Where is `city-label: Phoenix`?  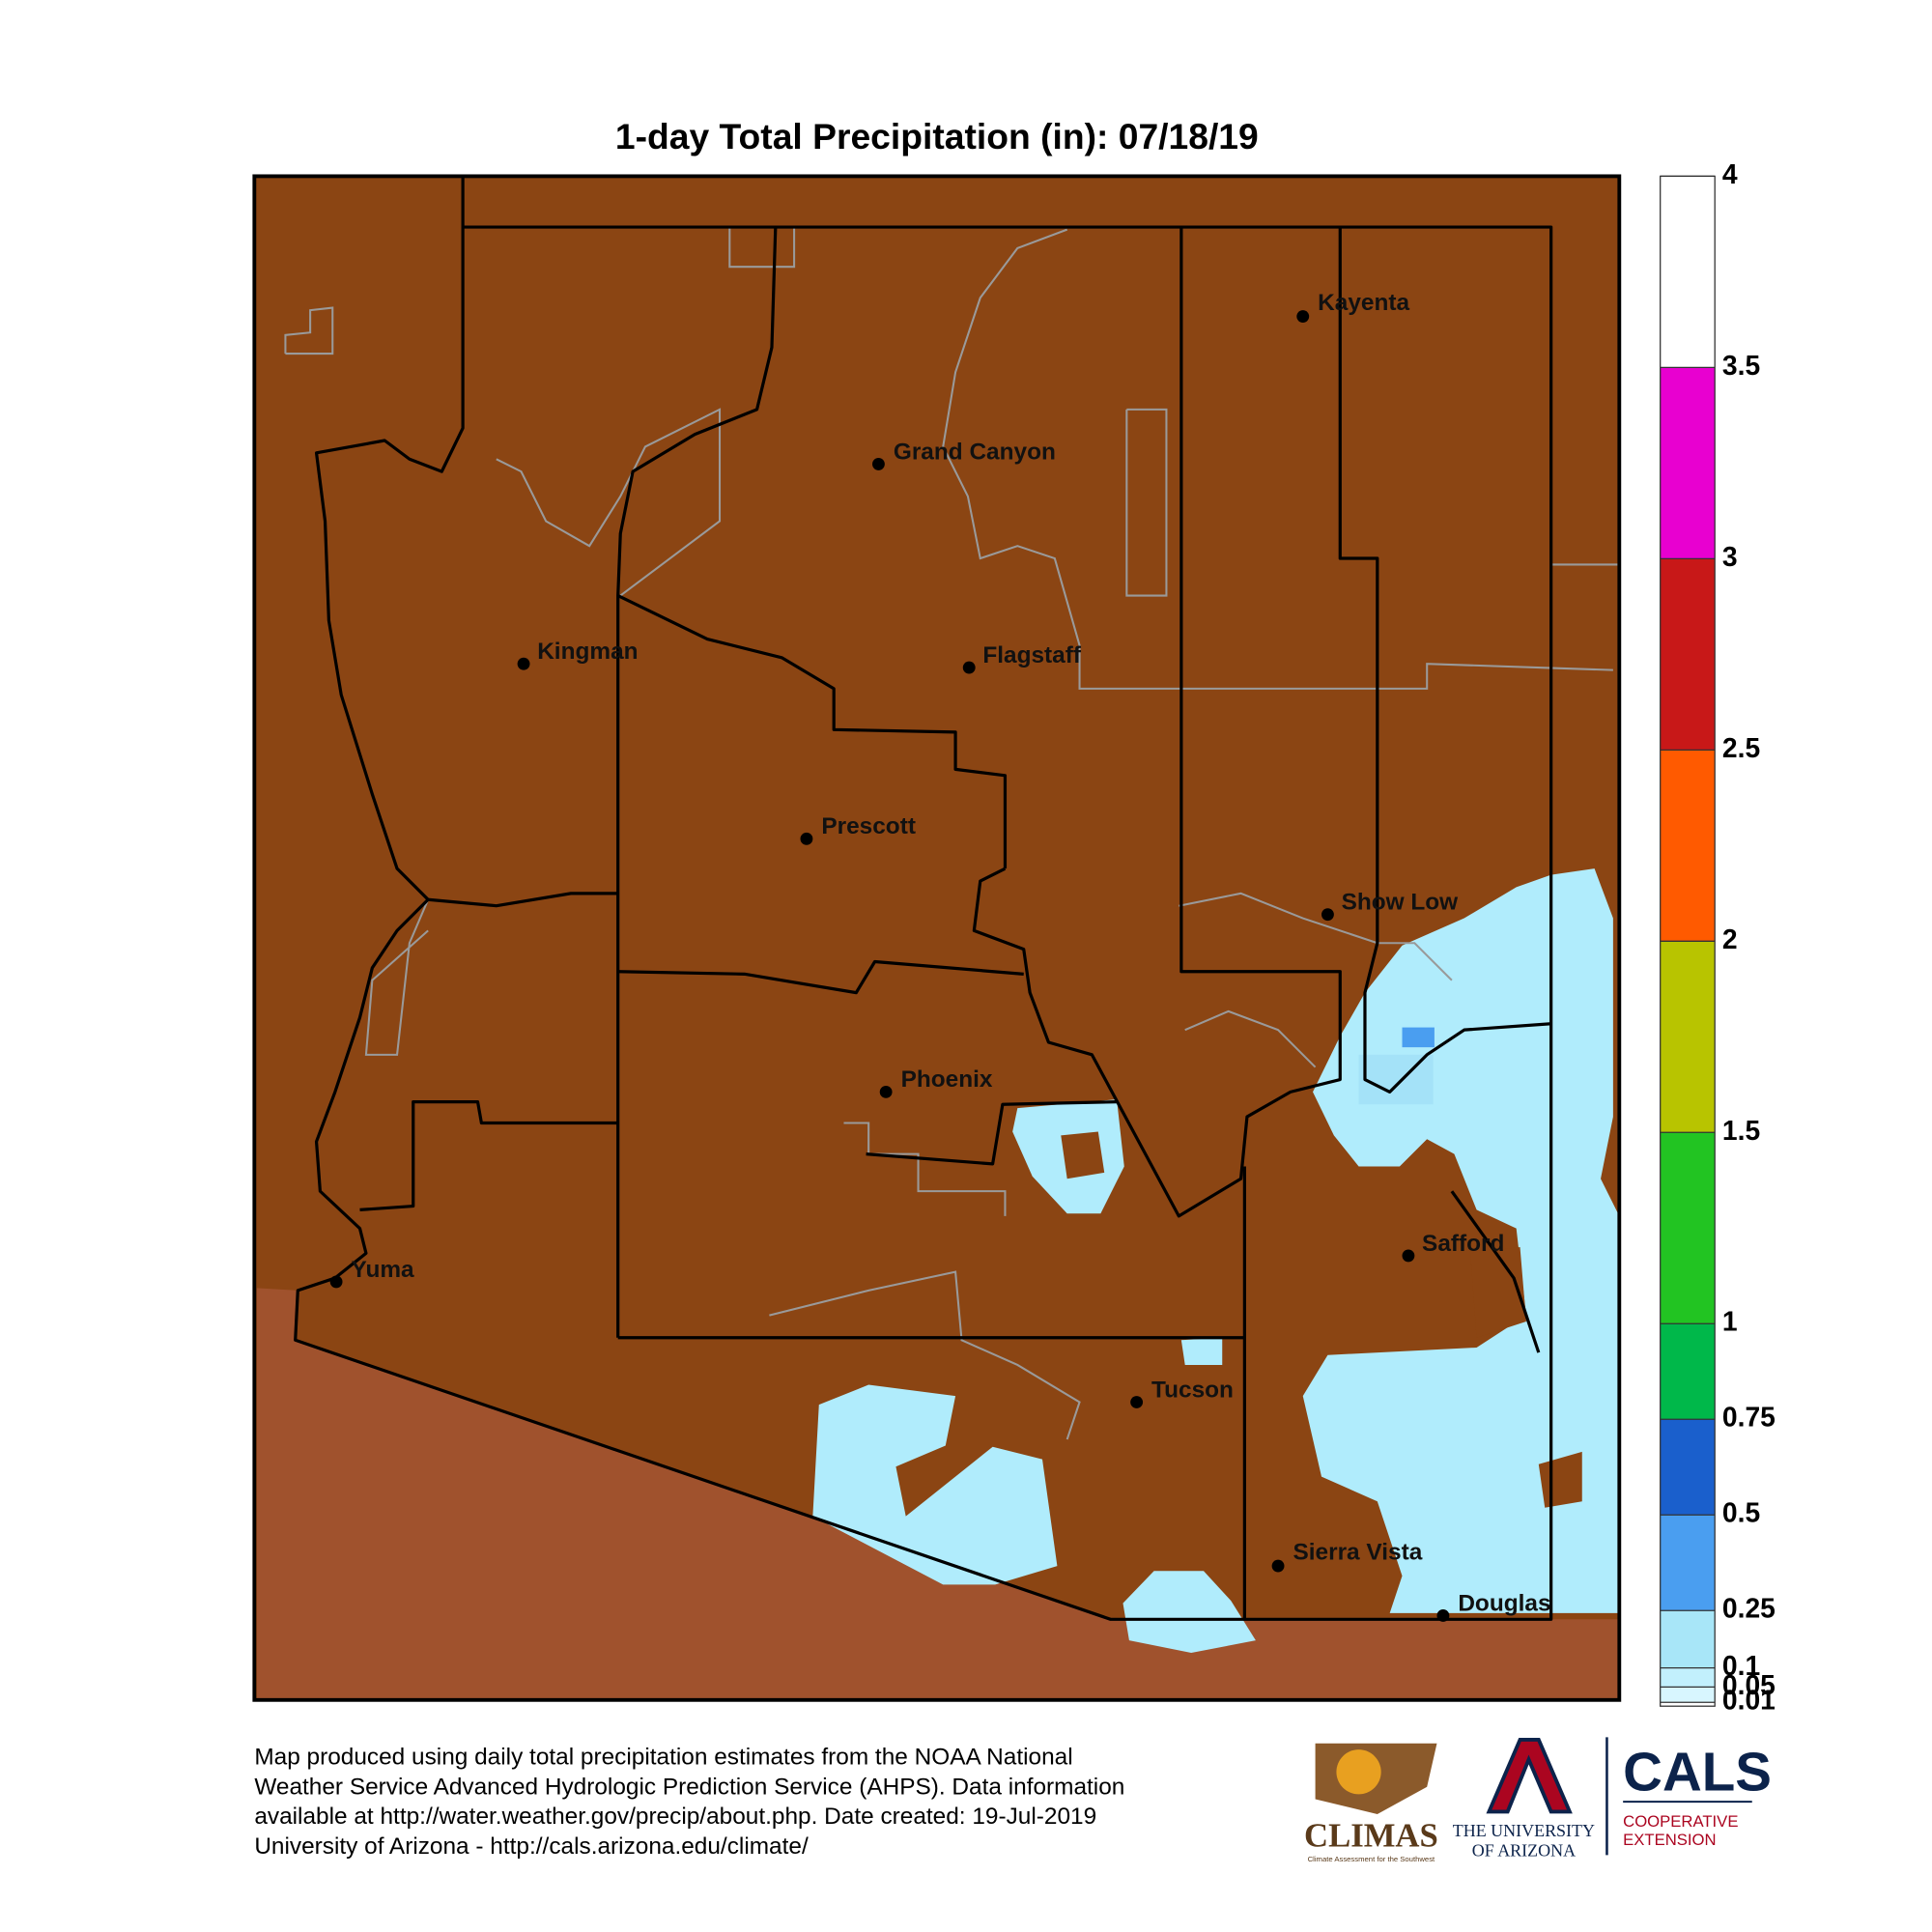
city-label: Phoenix is located at coordinates (947, 1079).